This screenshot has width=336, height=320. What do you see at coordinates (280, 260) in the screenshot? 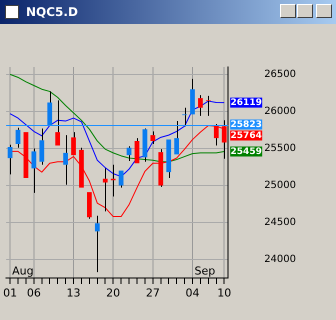
I see `y-tick-label: 24000` at bounding box center [280, 260].